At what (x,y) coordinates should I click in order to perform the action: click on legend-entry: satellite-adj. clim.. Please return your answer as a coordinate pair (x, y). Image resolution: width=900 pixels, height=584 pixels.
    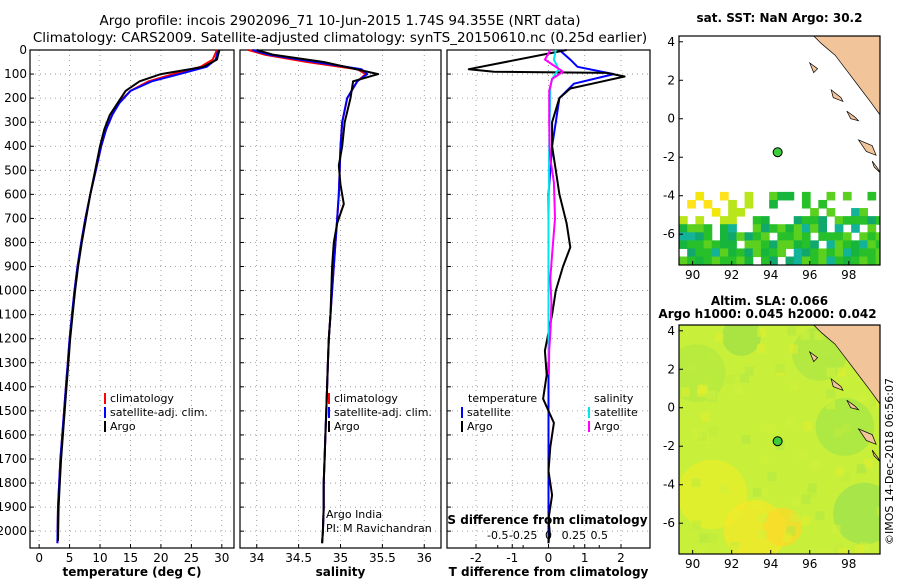
    Looking at the image, I should click on (159, 412).